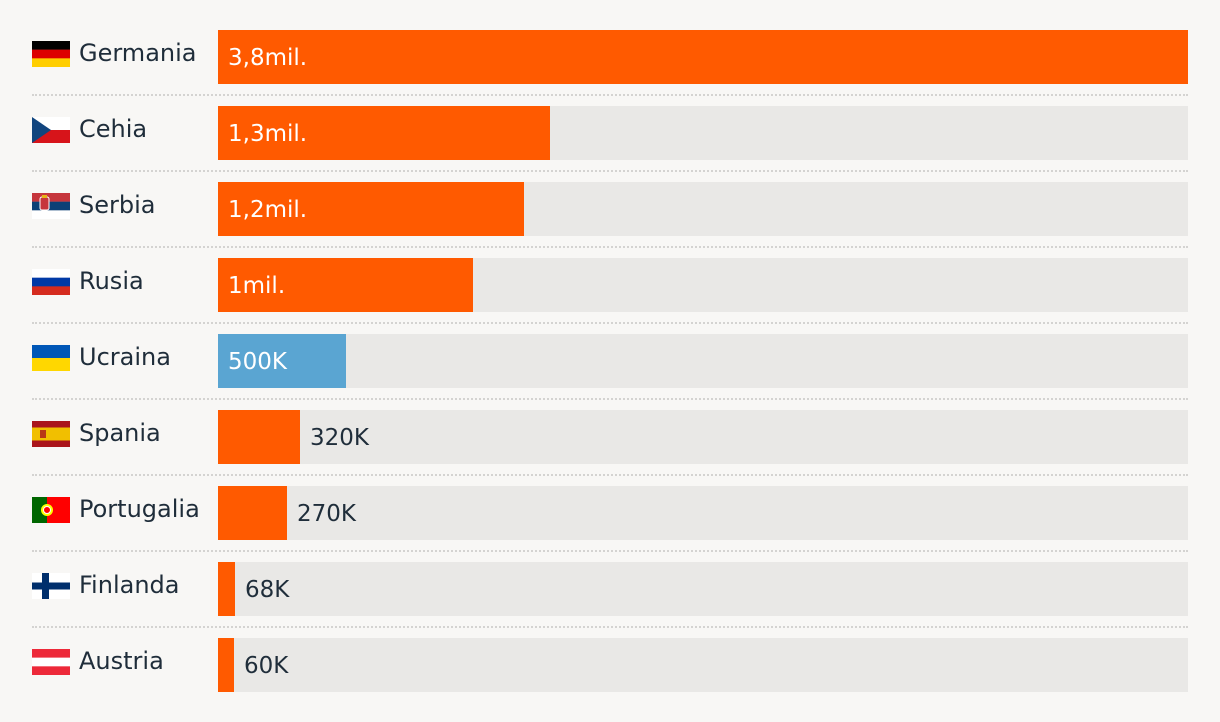 The image size is (1220, 722). Describe the element at coordinates (610, 133) in the screenshot. I see `bar-row-cehia: Cehia 1,3mil.` at that location.